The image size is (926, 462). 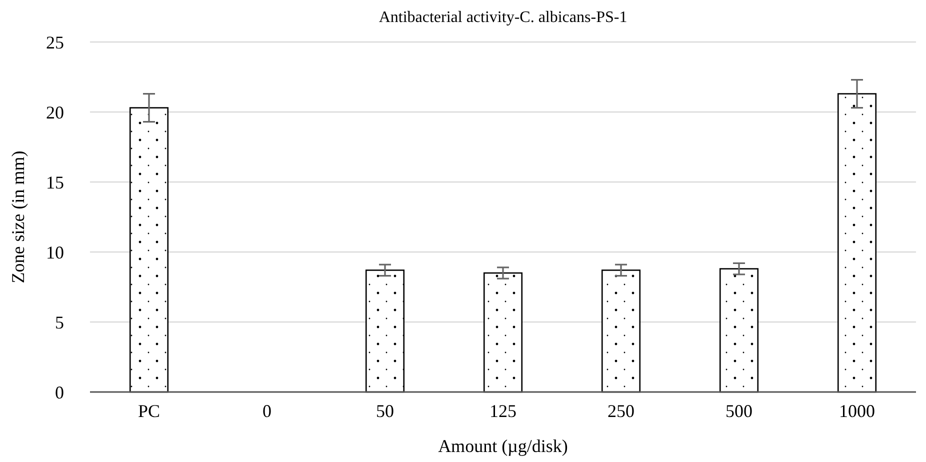 I want to click on chart-title: Antibacterial activity-C. albicans-PS-1, so click(x=503, y=17).